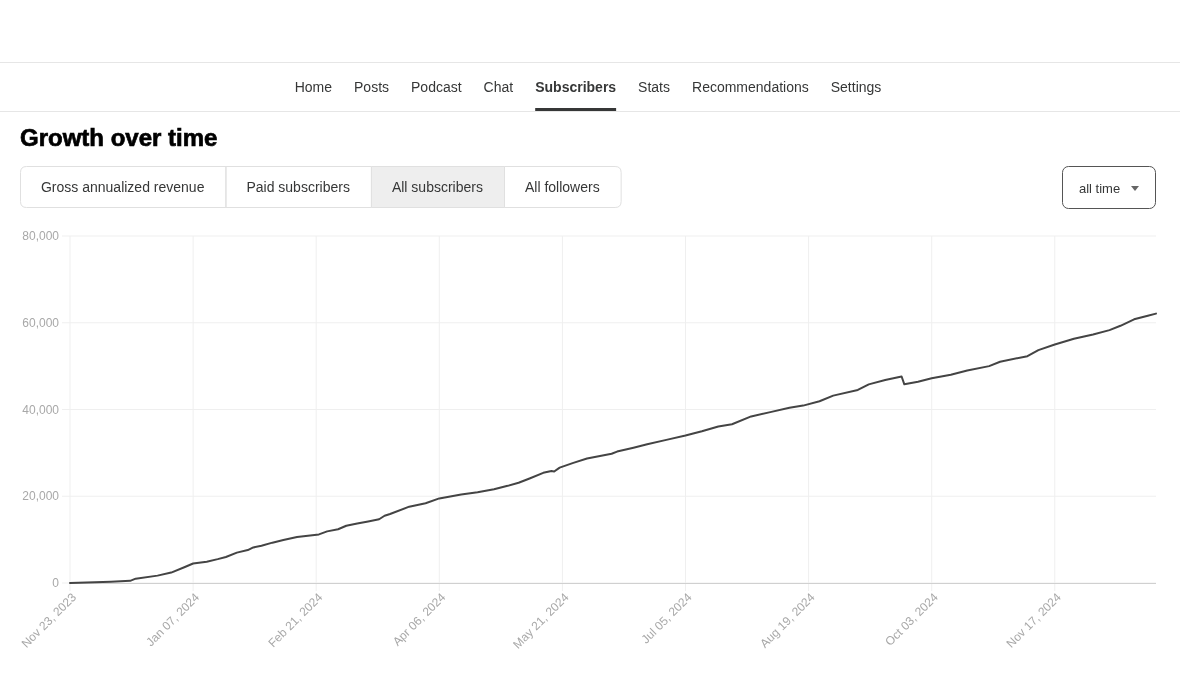  I want to click on nav-link: Recommendations, so click(750, 87).